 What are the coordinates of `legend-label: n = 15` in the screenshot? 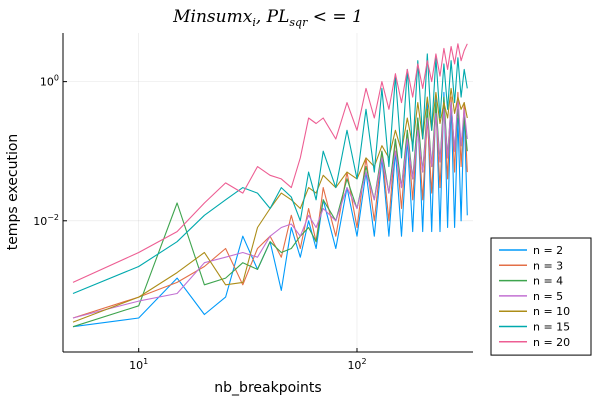 It's located at (551, 327).